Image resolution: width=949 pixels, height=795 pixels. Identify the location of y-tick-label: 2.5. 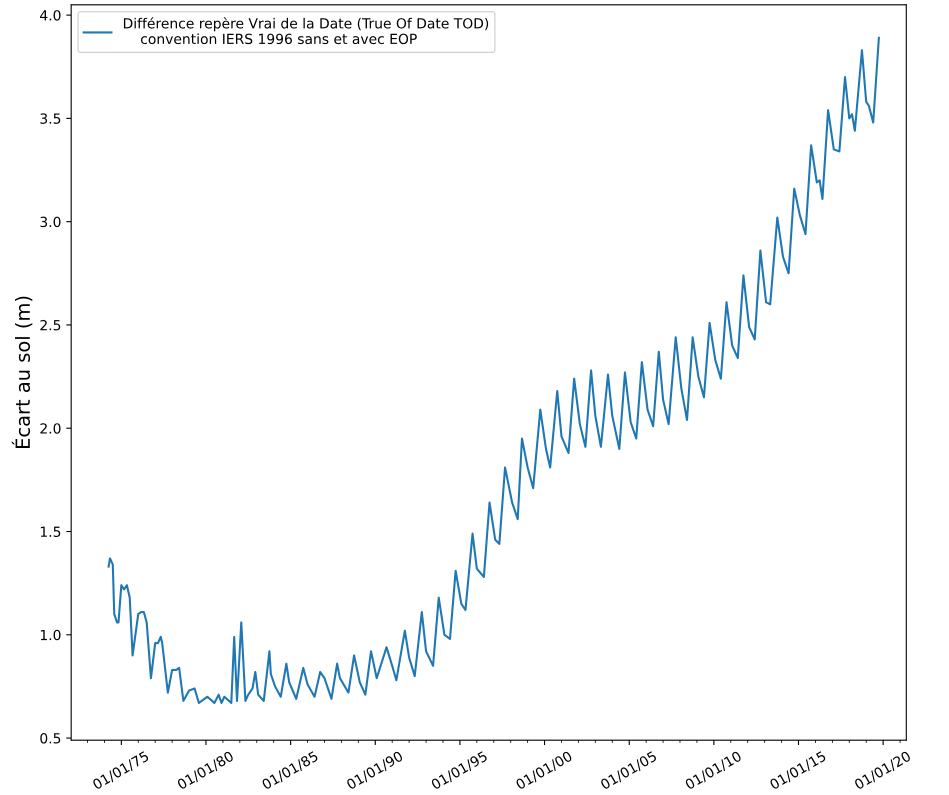
(50, 325).